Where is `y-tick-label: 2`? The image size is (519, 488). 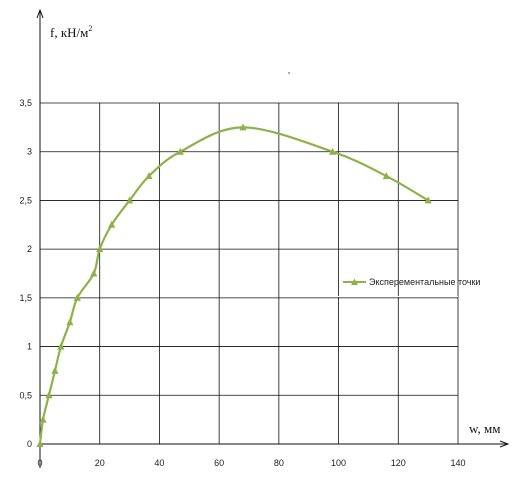
y-tick-label: 2 is located at coordinates (29, 249).